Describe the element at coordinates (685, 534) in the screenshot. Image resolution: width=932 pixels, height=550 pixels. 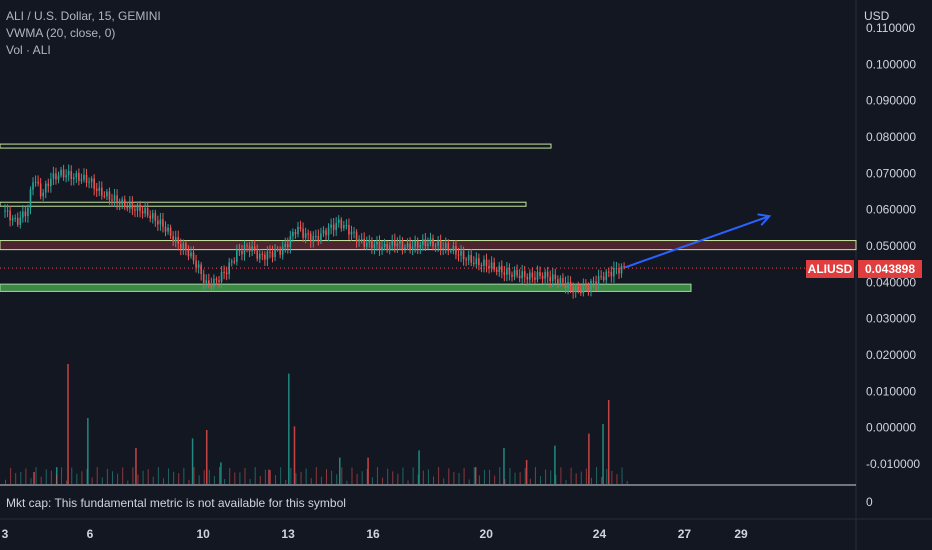
I see `x-tick-label: 27` at that location.